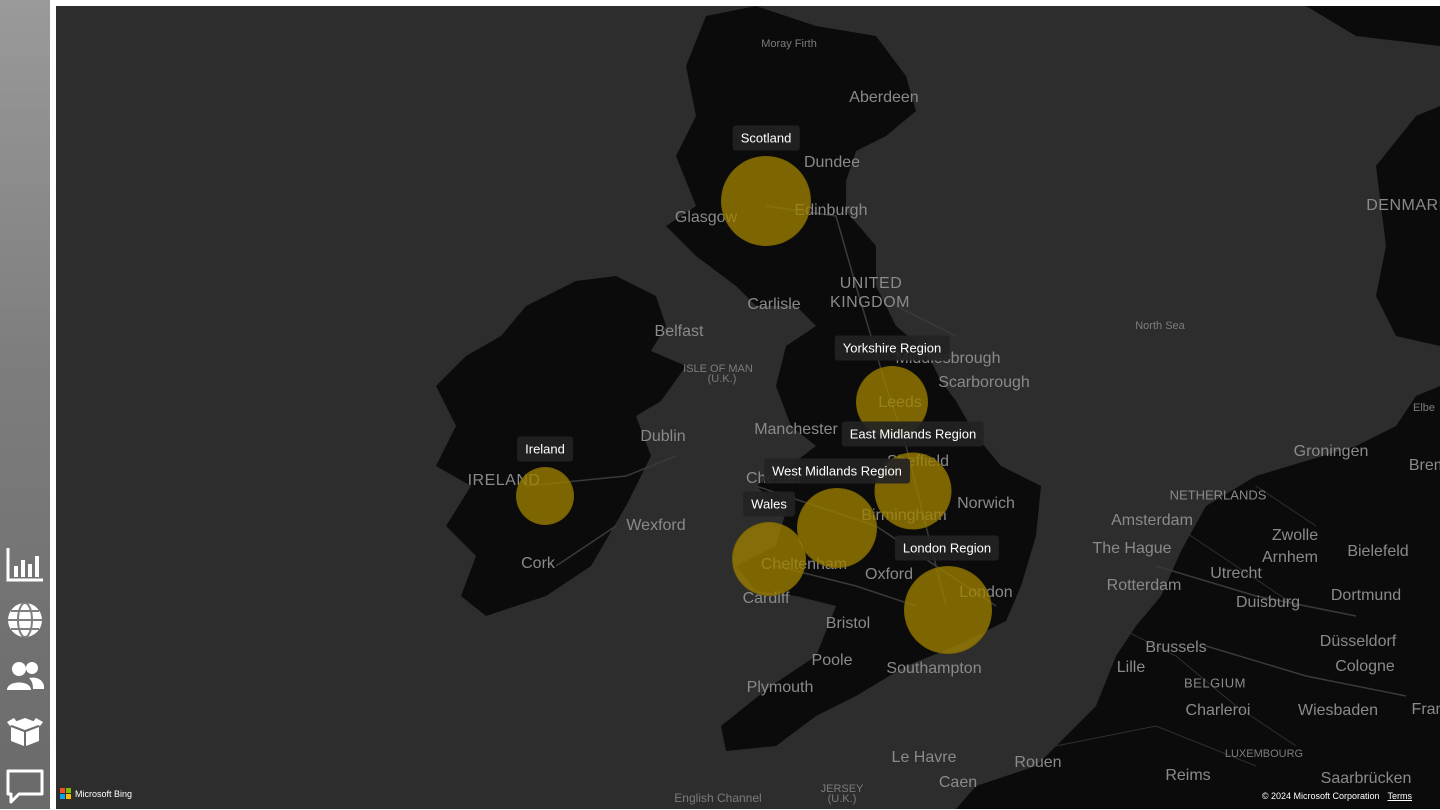 This screenshot has width=1440, height=810. I want to click on copyright-text: © 2024 Microsoft Corporation, so click(1320, 796).